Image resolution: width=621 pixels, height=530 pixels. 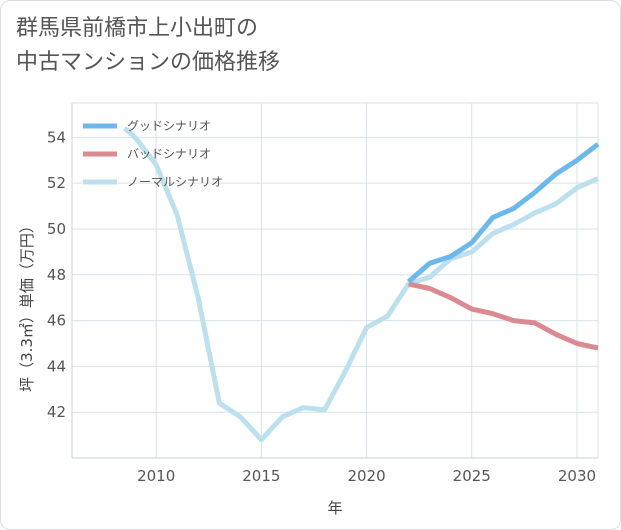 What do you see at coordinates (137, 28) in the screenshot?
I see `chart-title-line-1: 群馬県前橋市上小出町の` at bounding box center [137, 28].